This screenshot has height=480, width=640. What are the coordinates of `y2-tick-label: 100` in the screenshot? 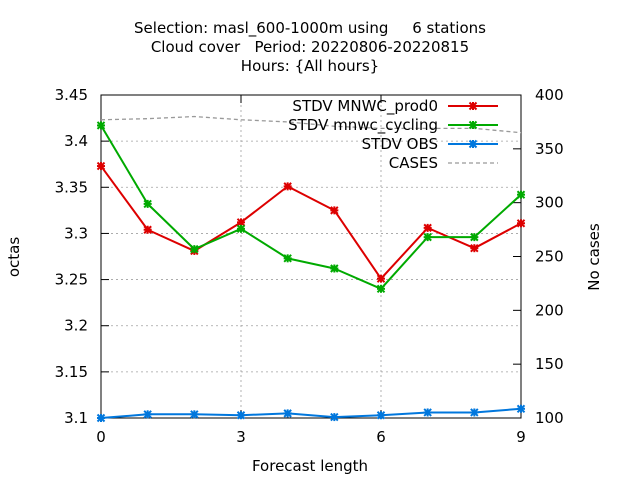 It's located at (549, 418).